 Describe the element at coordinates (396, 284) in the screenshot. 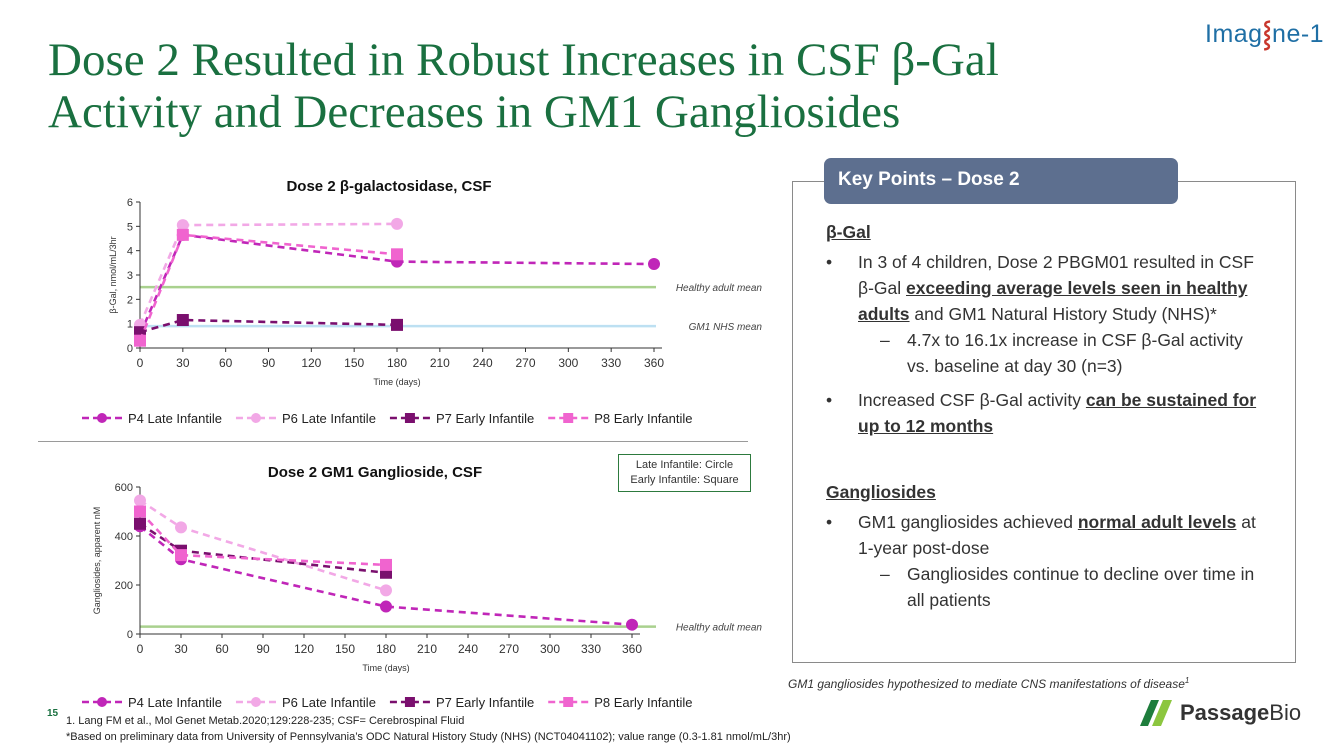

I see `series-line-p4-late-infantile` at that location.